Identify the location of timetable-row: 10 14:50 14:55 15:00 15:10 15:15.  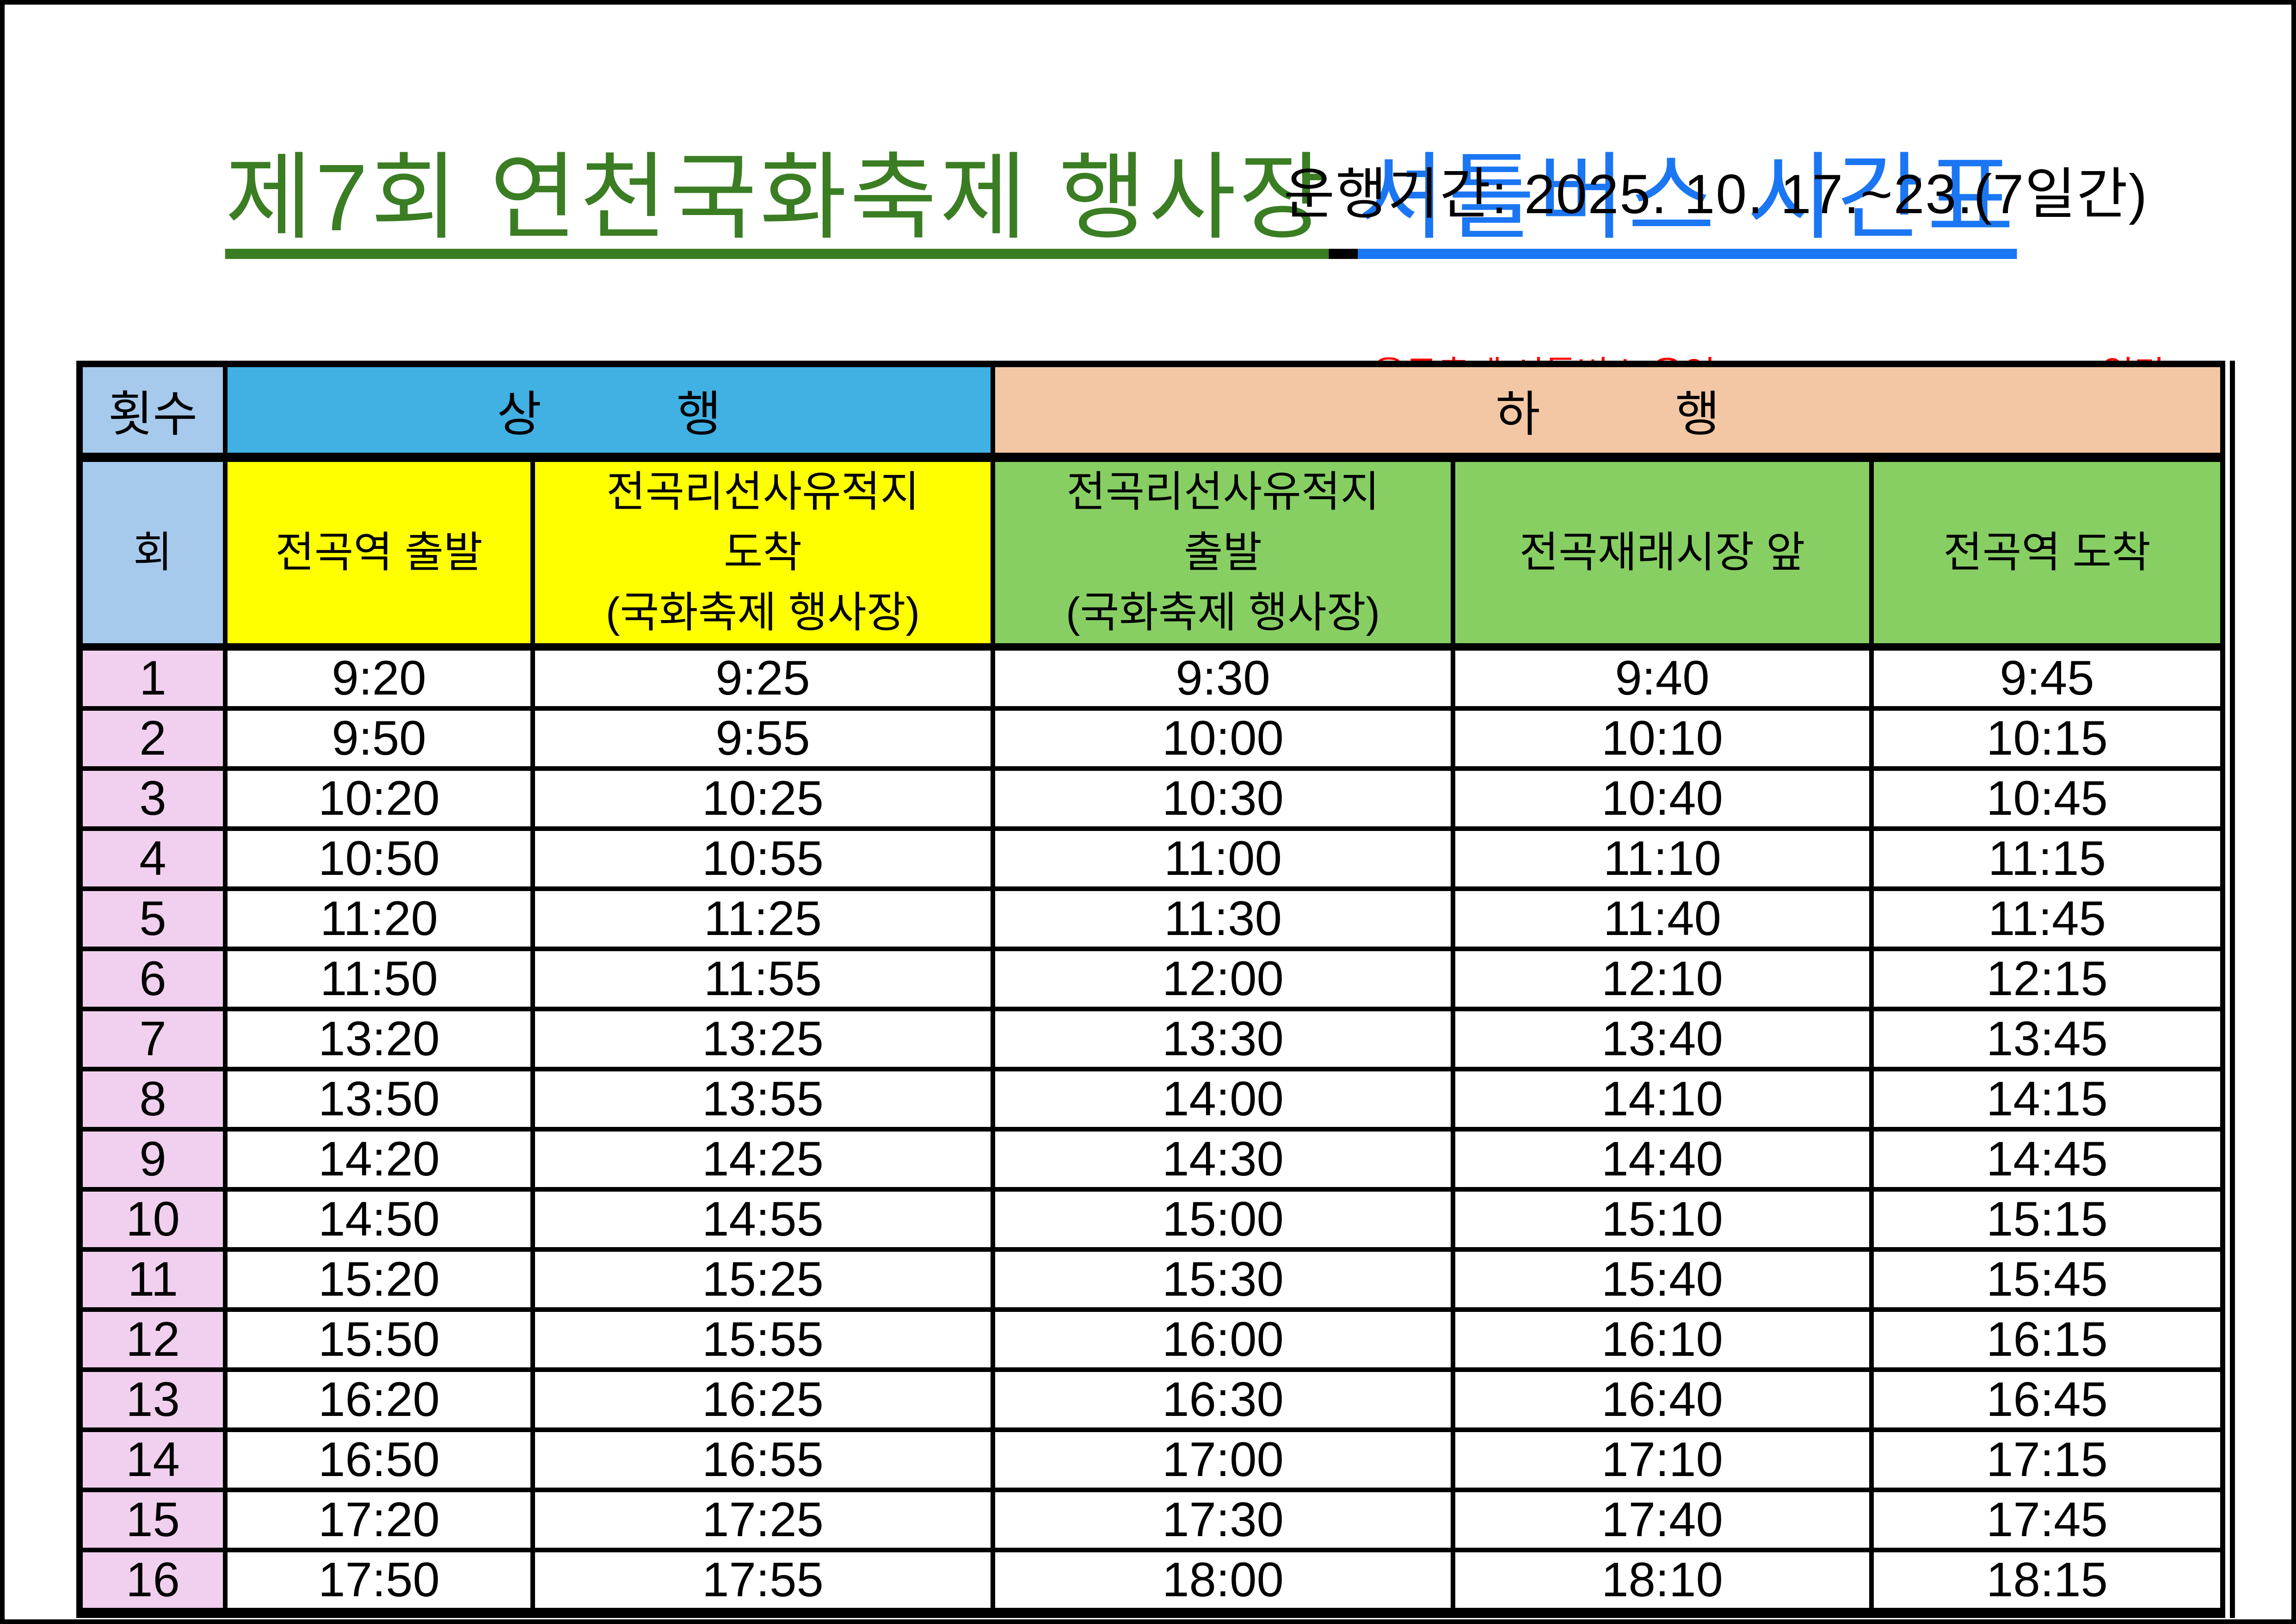
(1154, 1219).